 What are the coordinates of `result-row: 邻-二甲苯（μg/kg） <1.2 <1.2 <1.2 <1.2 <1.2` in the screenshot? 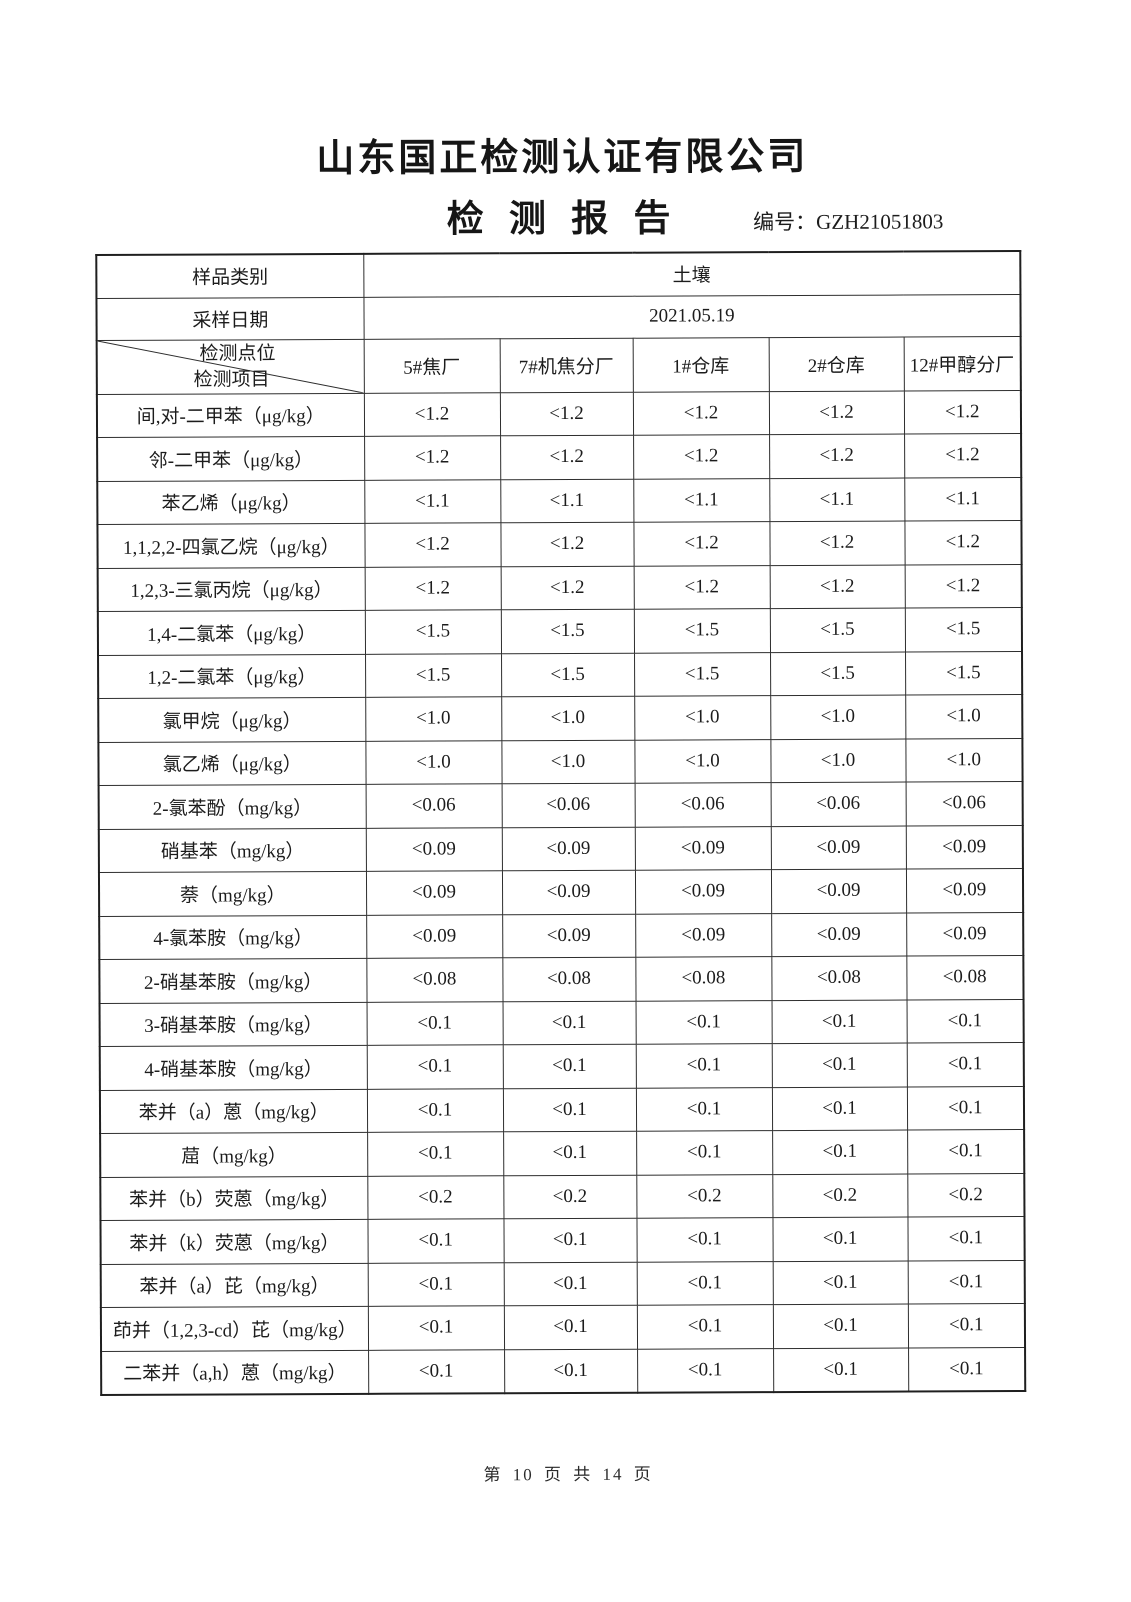 It's located at (559, 457).